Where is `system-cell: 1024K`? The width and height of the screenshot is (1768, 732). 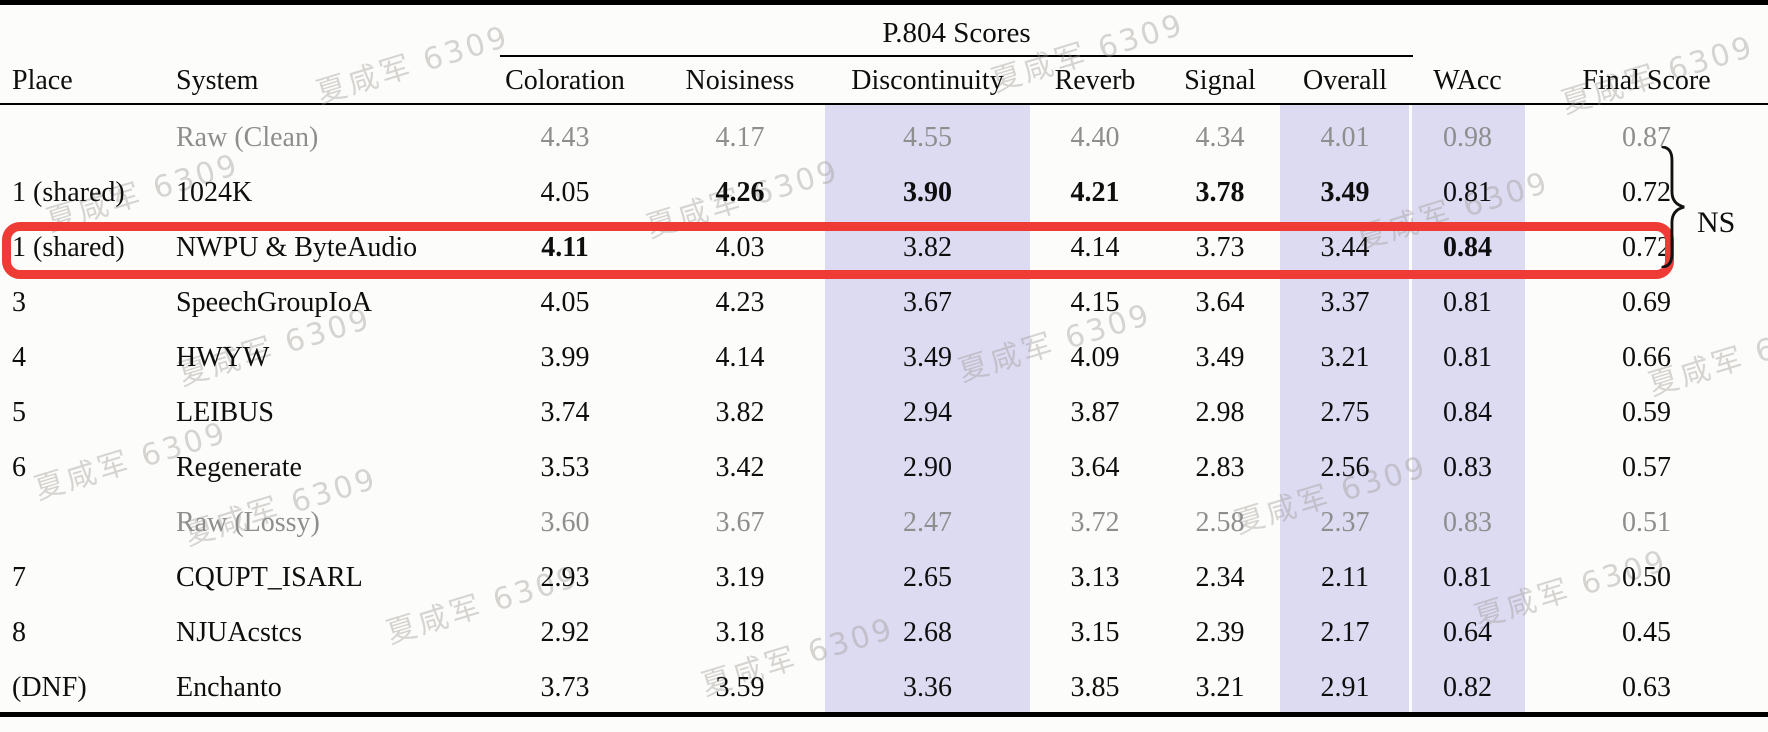
system-cell: 1024K is located at coordinates (214, 192).